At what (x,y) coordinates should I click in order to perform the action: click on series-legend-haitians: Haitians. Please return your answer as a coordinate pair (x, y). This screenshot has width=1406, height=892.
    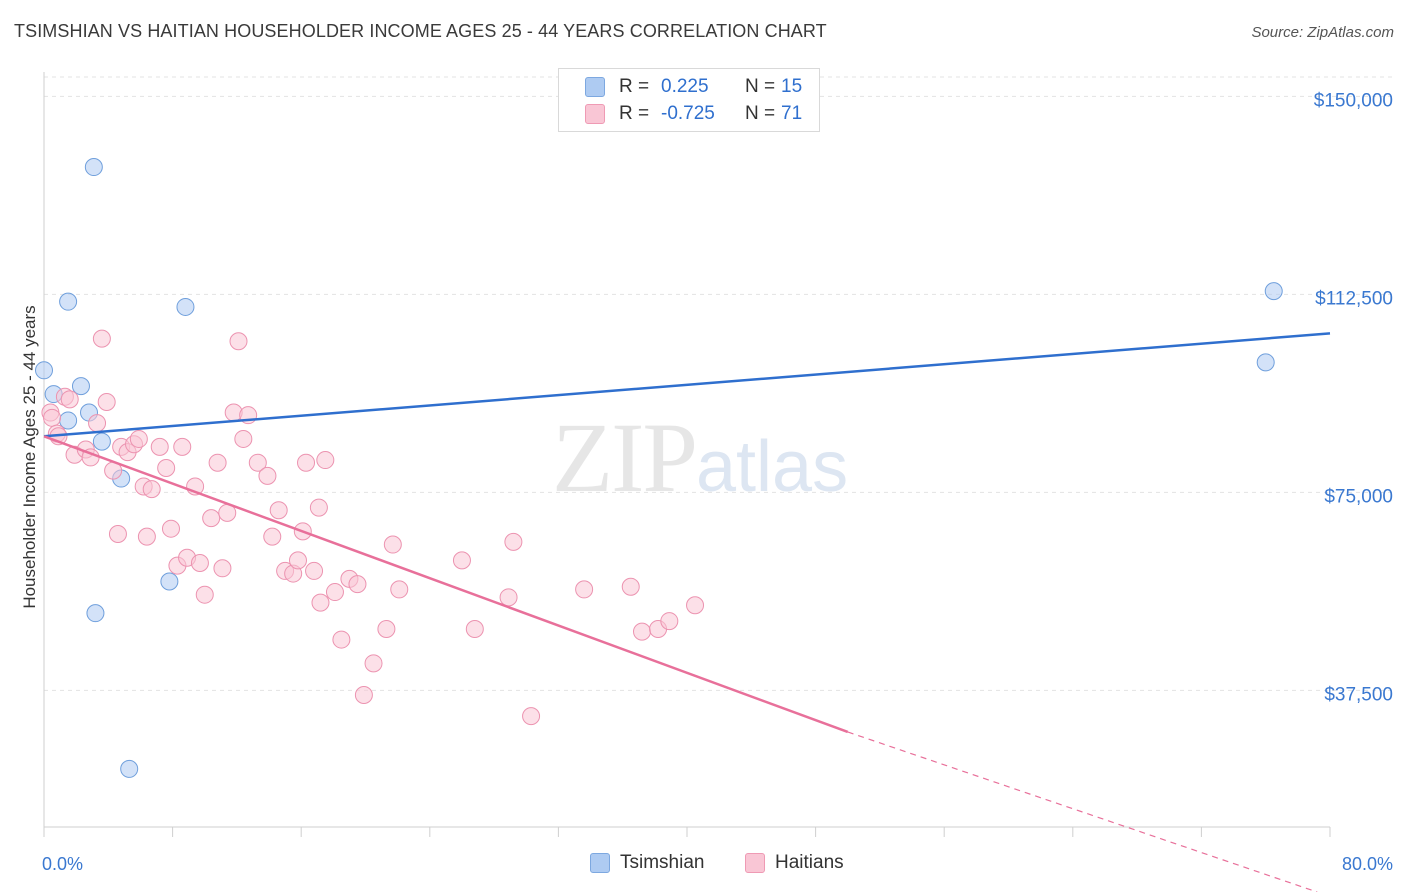
    Looking at the image, I should click on (794, 863).